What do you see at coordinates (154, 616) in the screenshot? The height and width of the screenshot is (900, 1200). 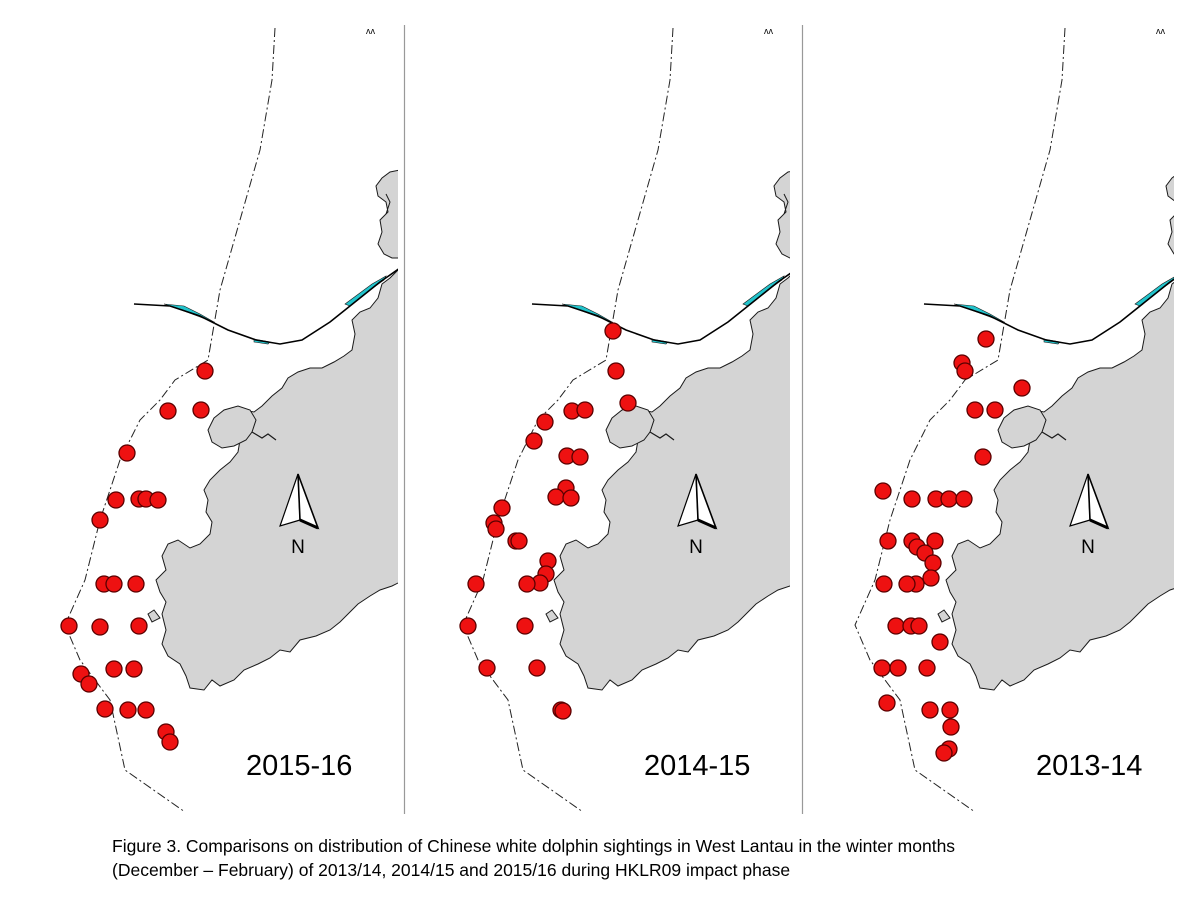 I see `small-islet` at bounding box center [154, 616].